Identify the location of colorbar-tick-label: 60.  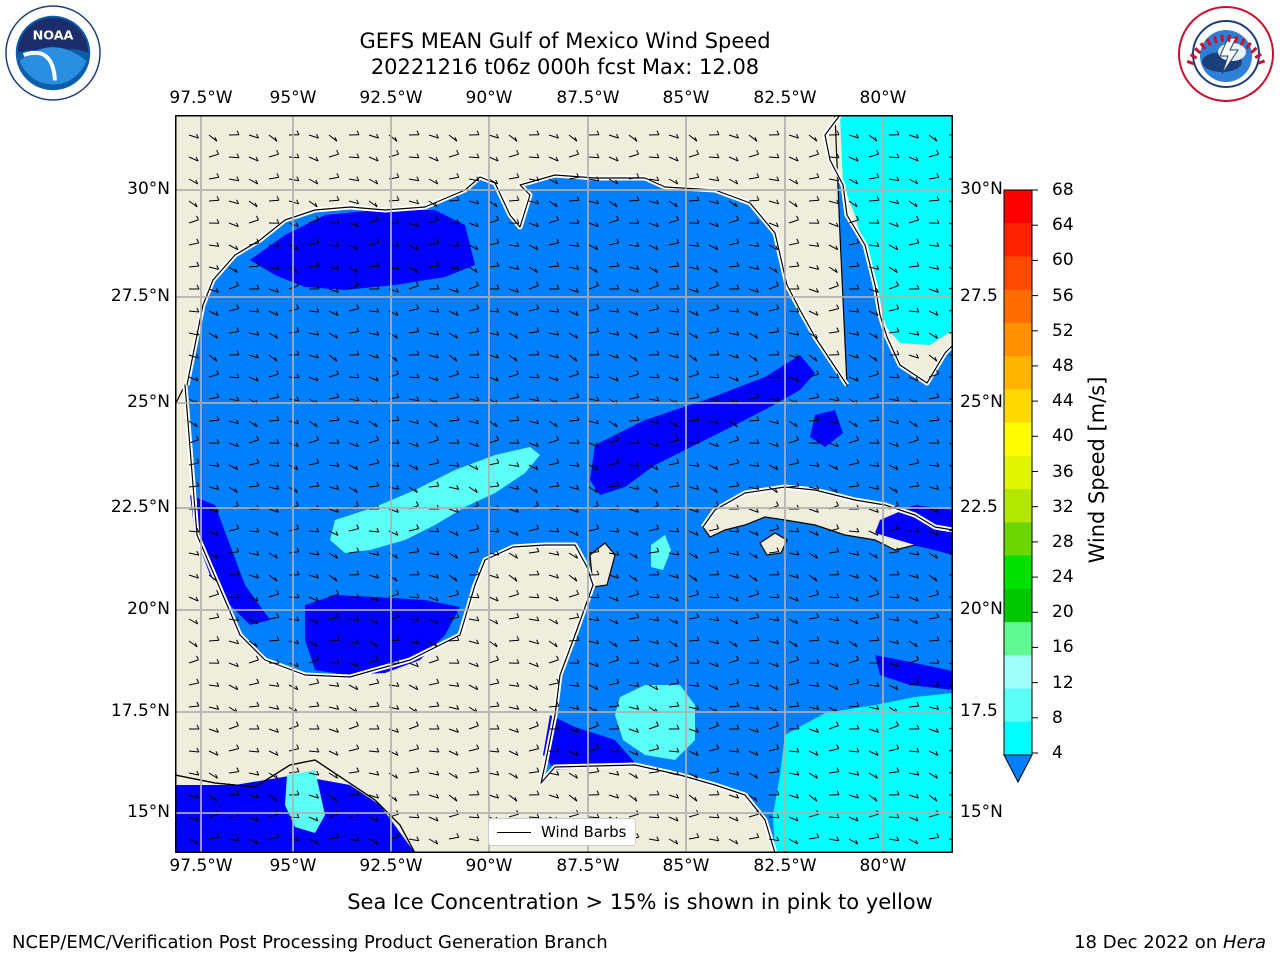
(1063, 260).